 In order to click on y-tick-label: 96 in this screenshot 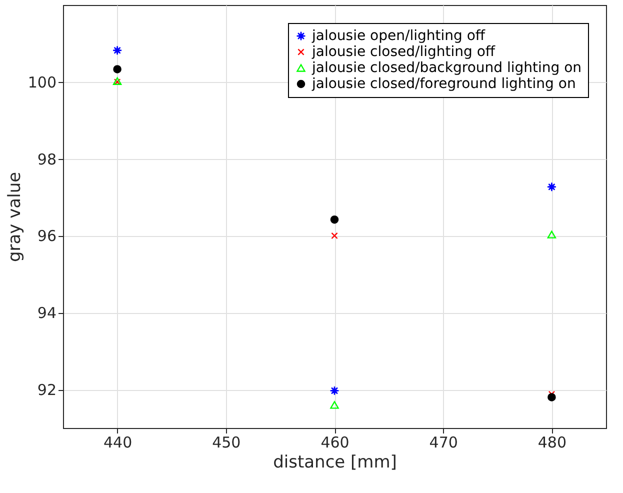, I will do `click(46, 236)`.